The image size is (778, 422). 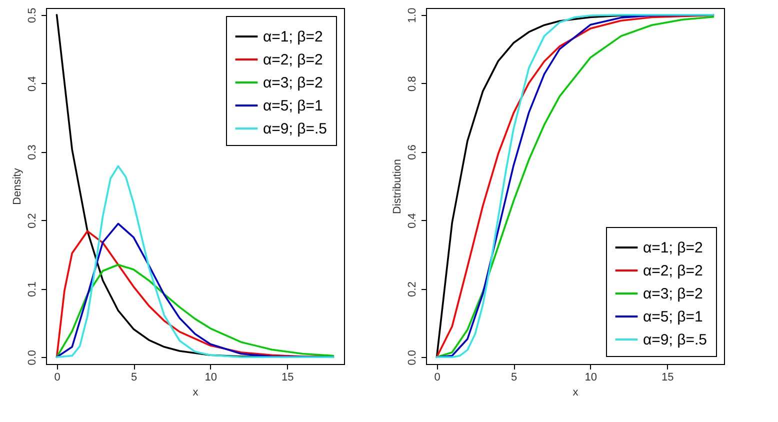 What do you see at coordinates (18, 186) in the screenshot?
I see `y-axis-title: Density` at bounding box center [18, 186].